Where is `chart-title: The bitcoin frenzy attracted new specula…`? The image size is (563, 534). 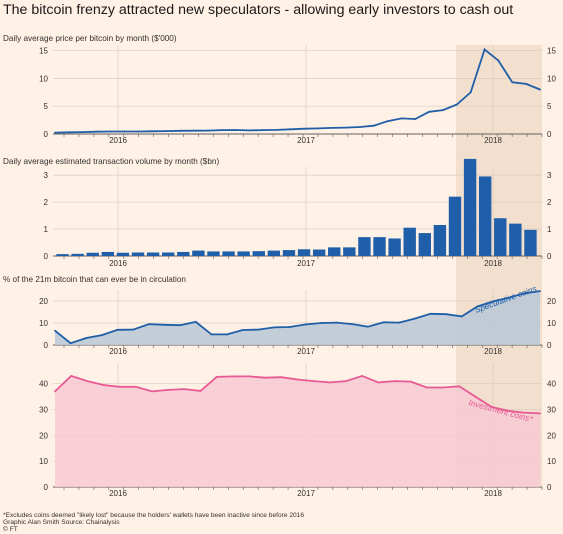
chart-title: The bitcoin frenzy attracted new specula… is located at coordinates (258, 10).